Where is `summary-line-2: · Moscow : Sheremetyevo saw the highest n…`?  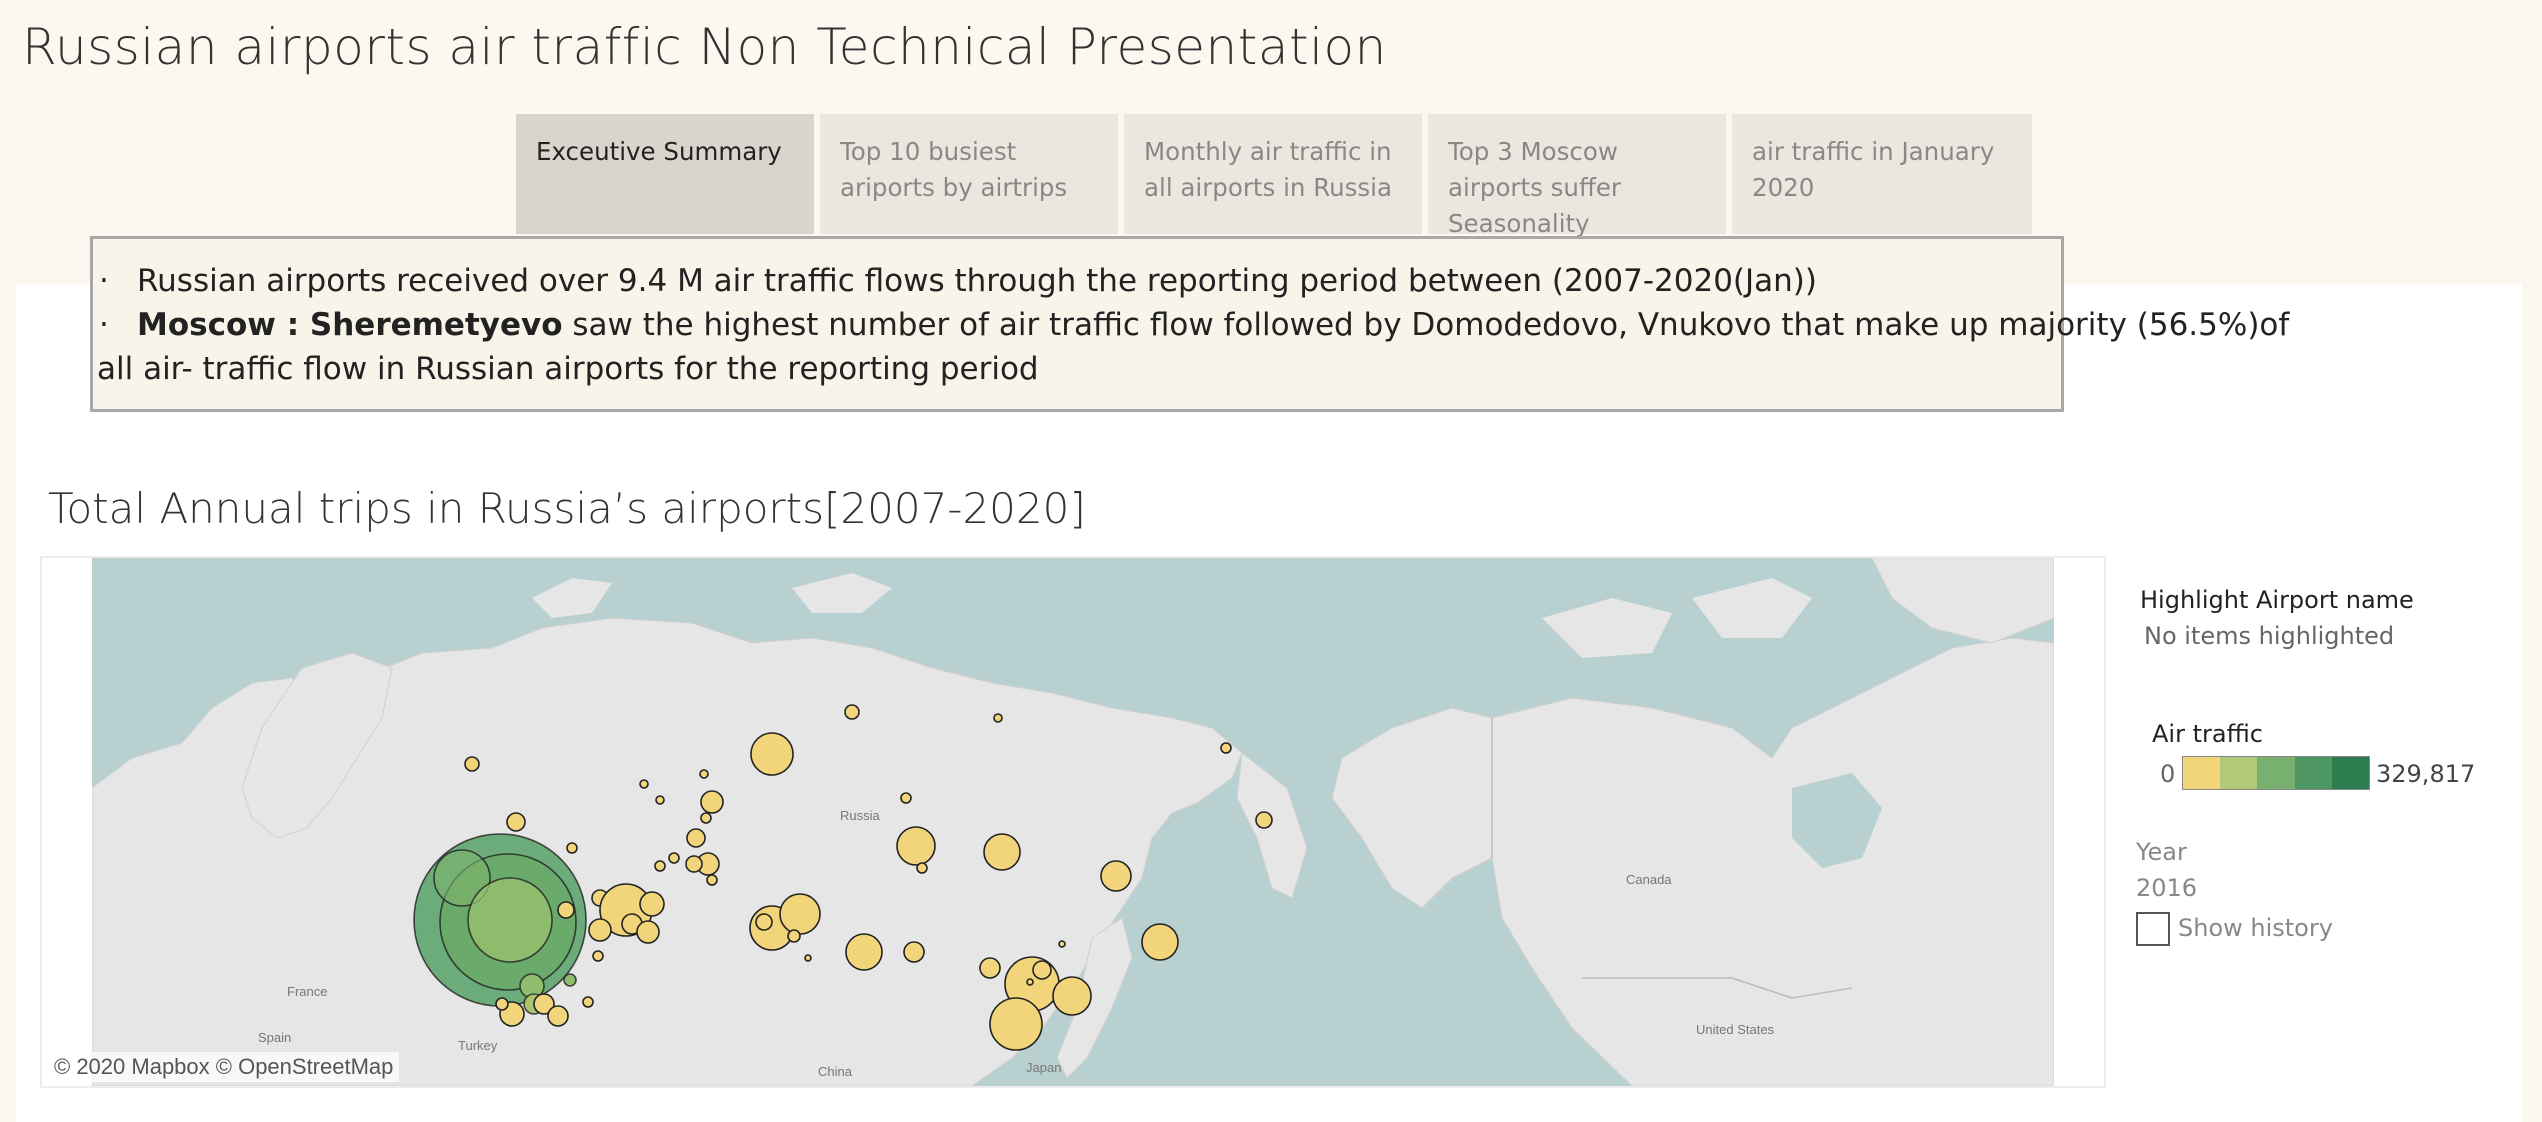 summary-line-2: · Moscow : Sheremetyevo saw the highest n… is located at coordinates (1193, 325).